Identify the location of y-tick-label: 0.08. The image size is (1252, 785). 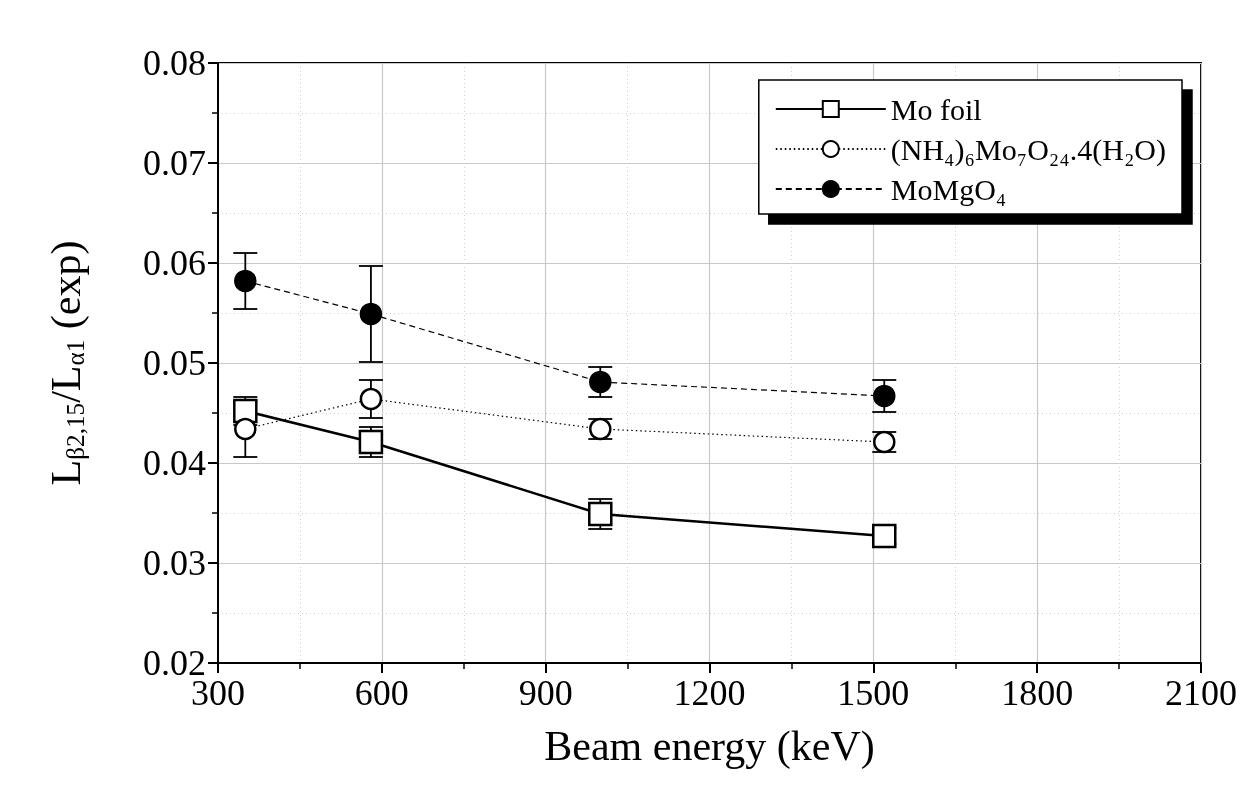
(174, 63).